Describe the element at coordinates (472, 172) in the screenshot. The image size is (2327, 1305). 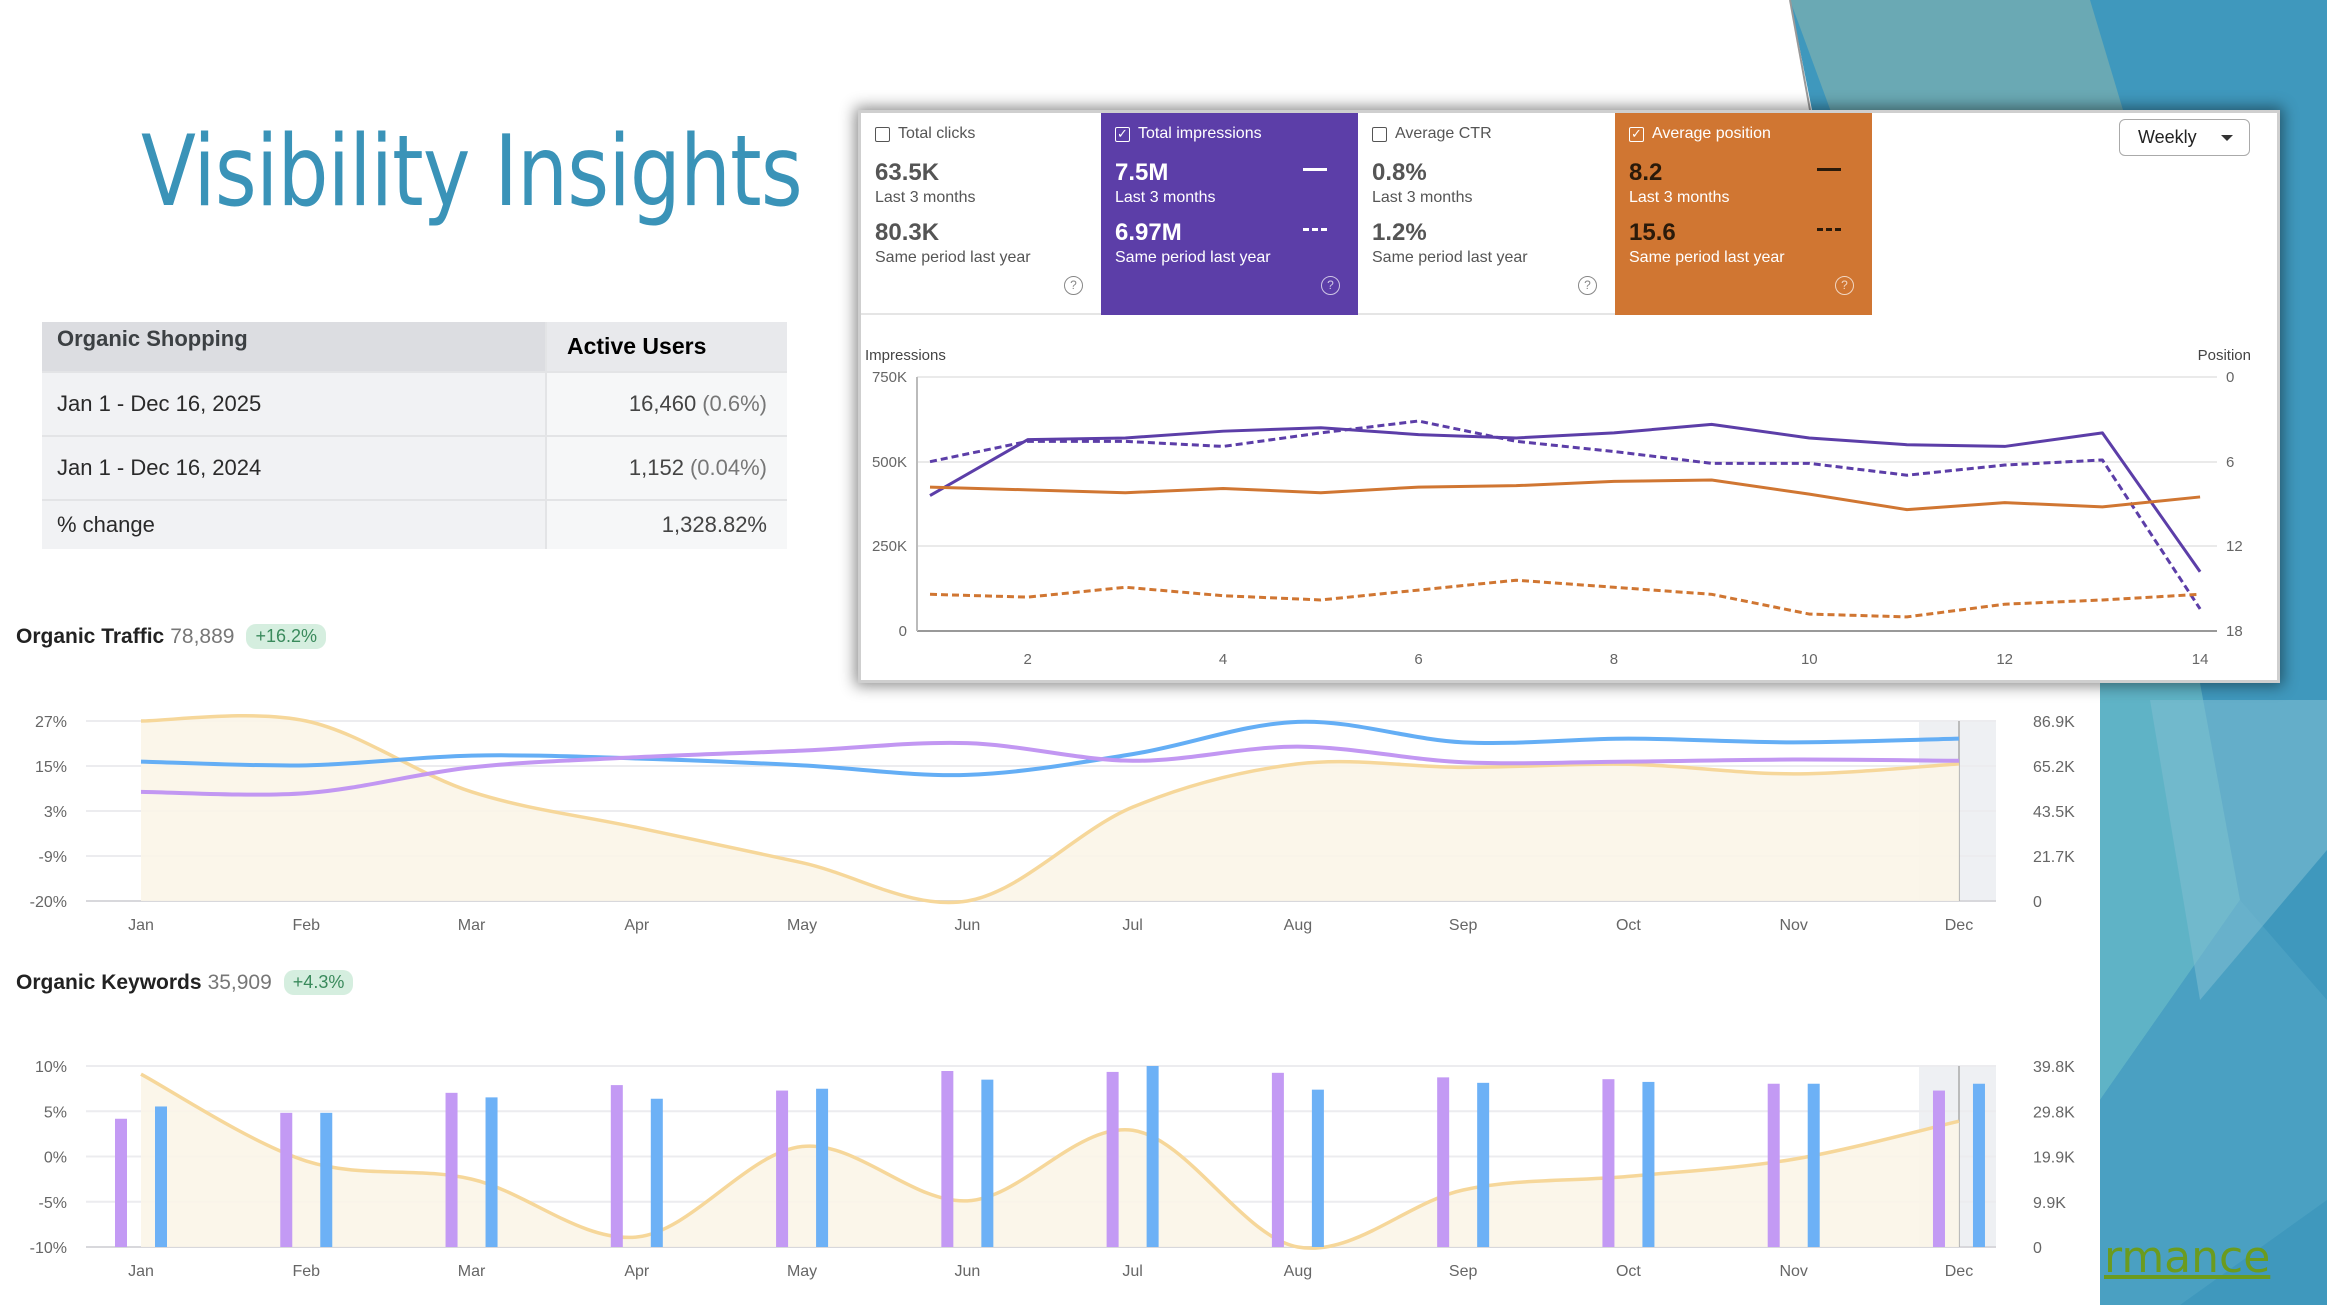
I see `slide-title: Visibility Insights` at that location.